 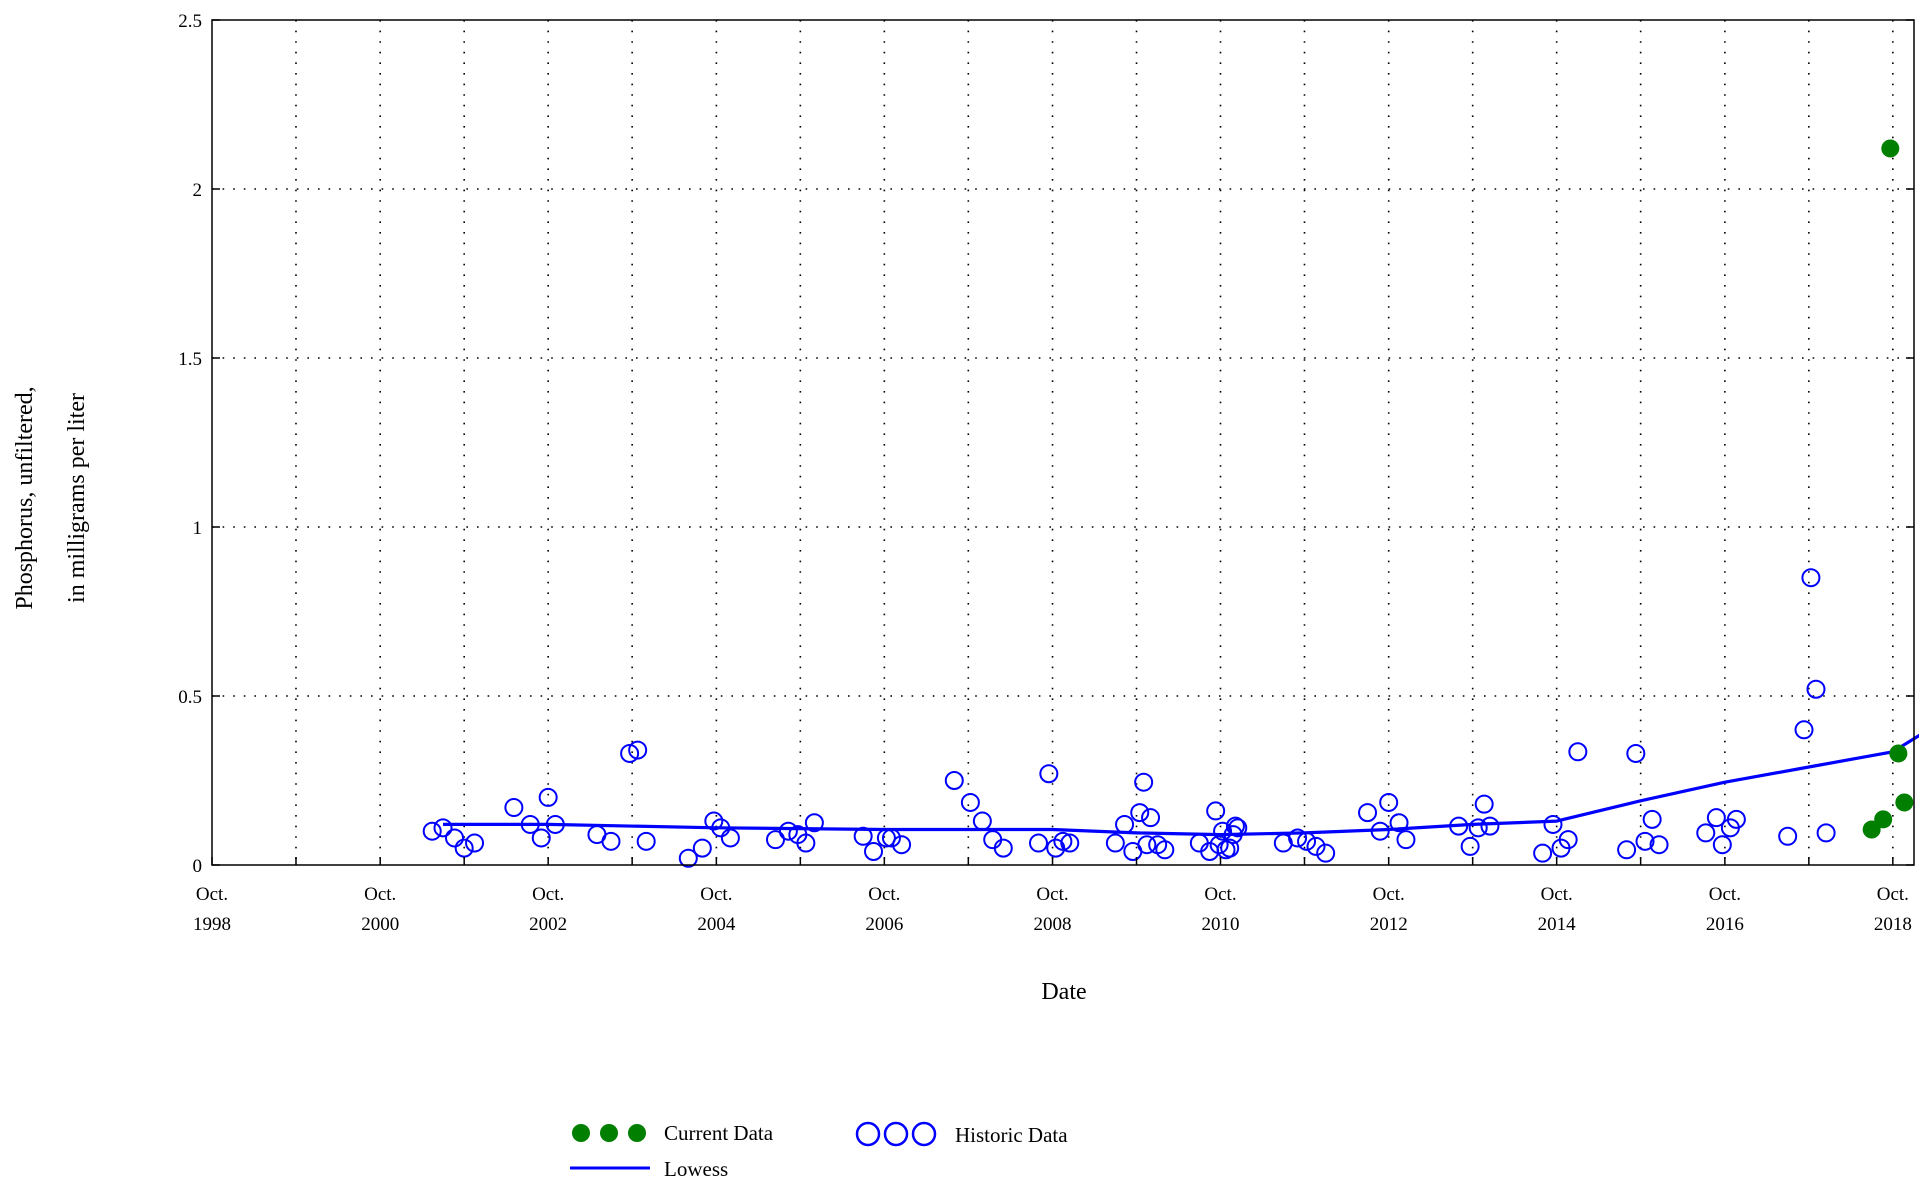 I want to click on legend-historic-marker, so click(x=924, y=1134).